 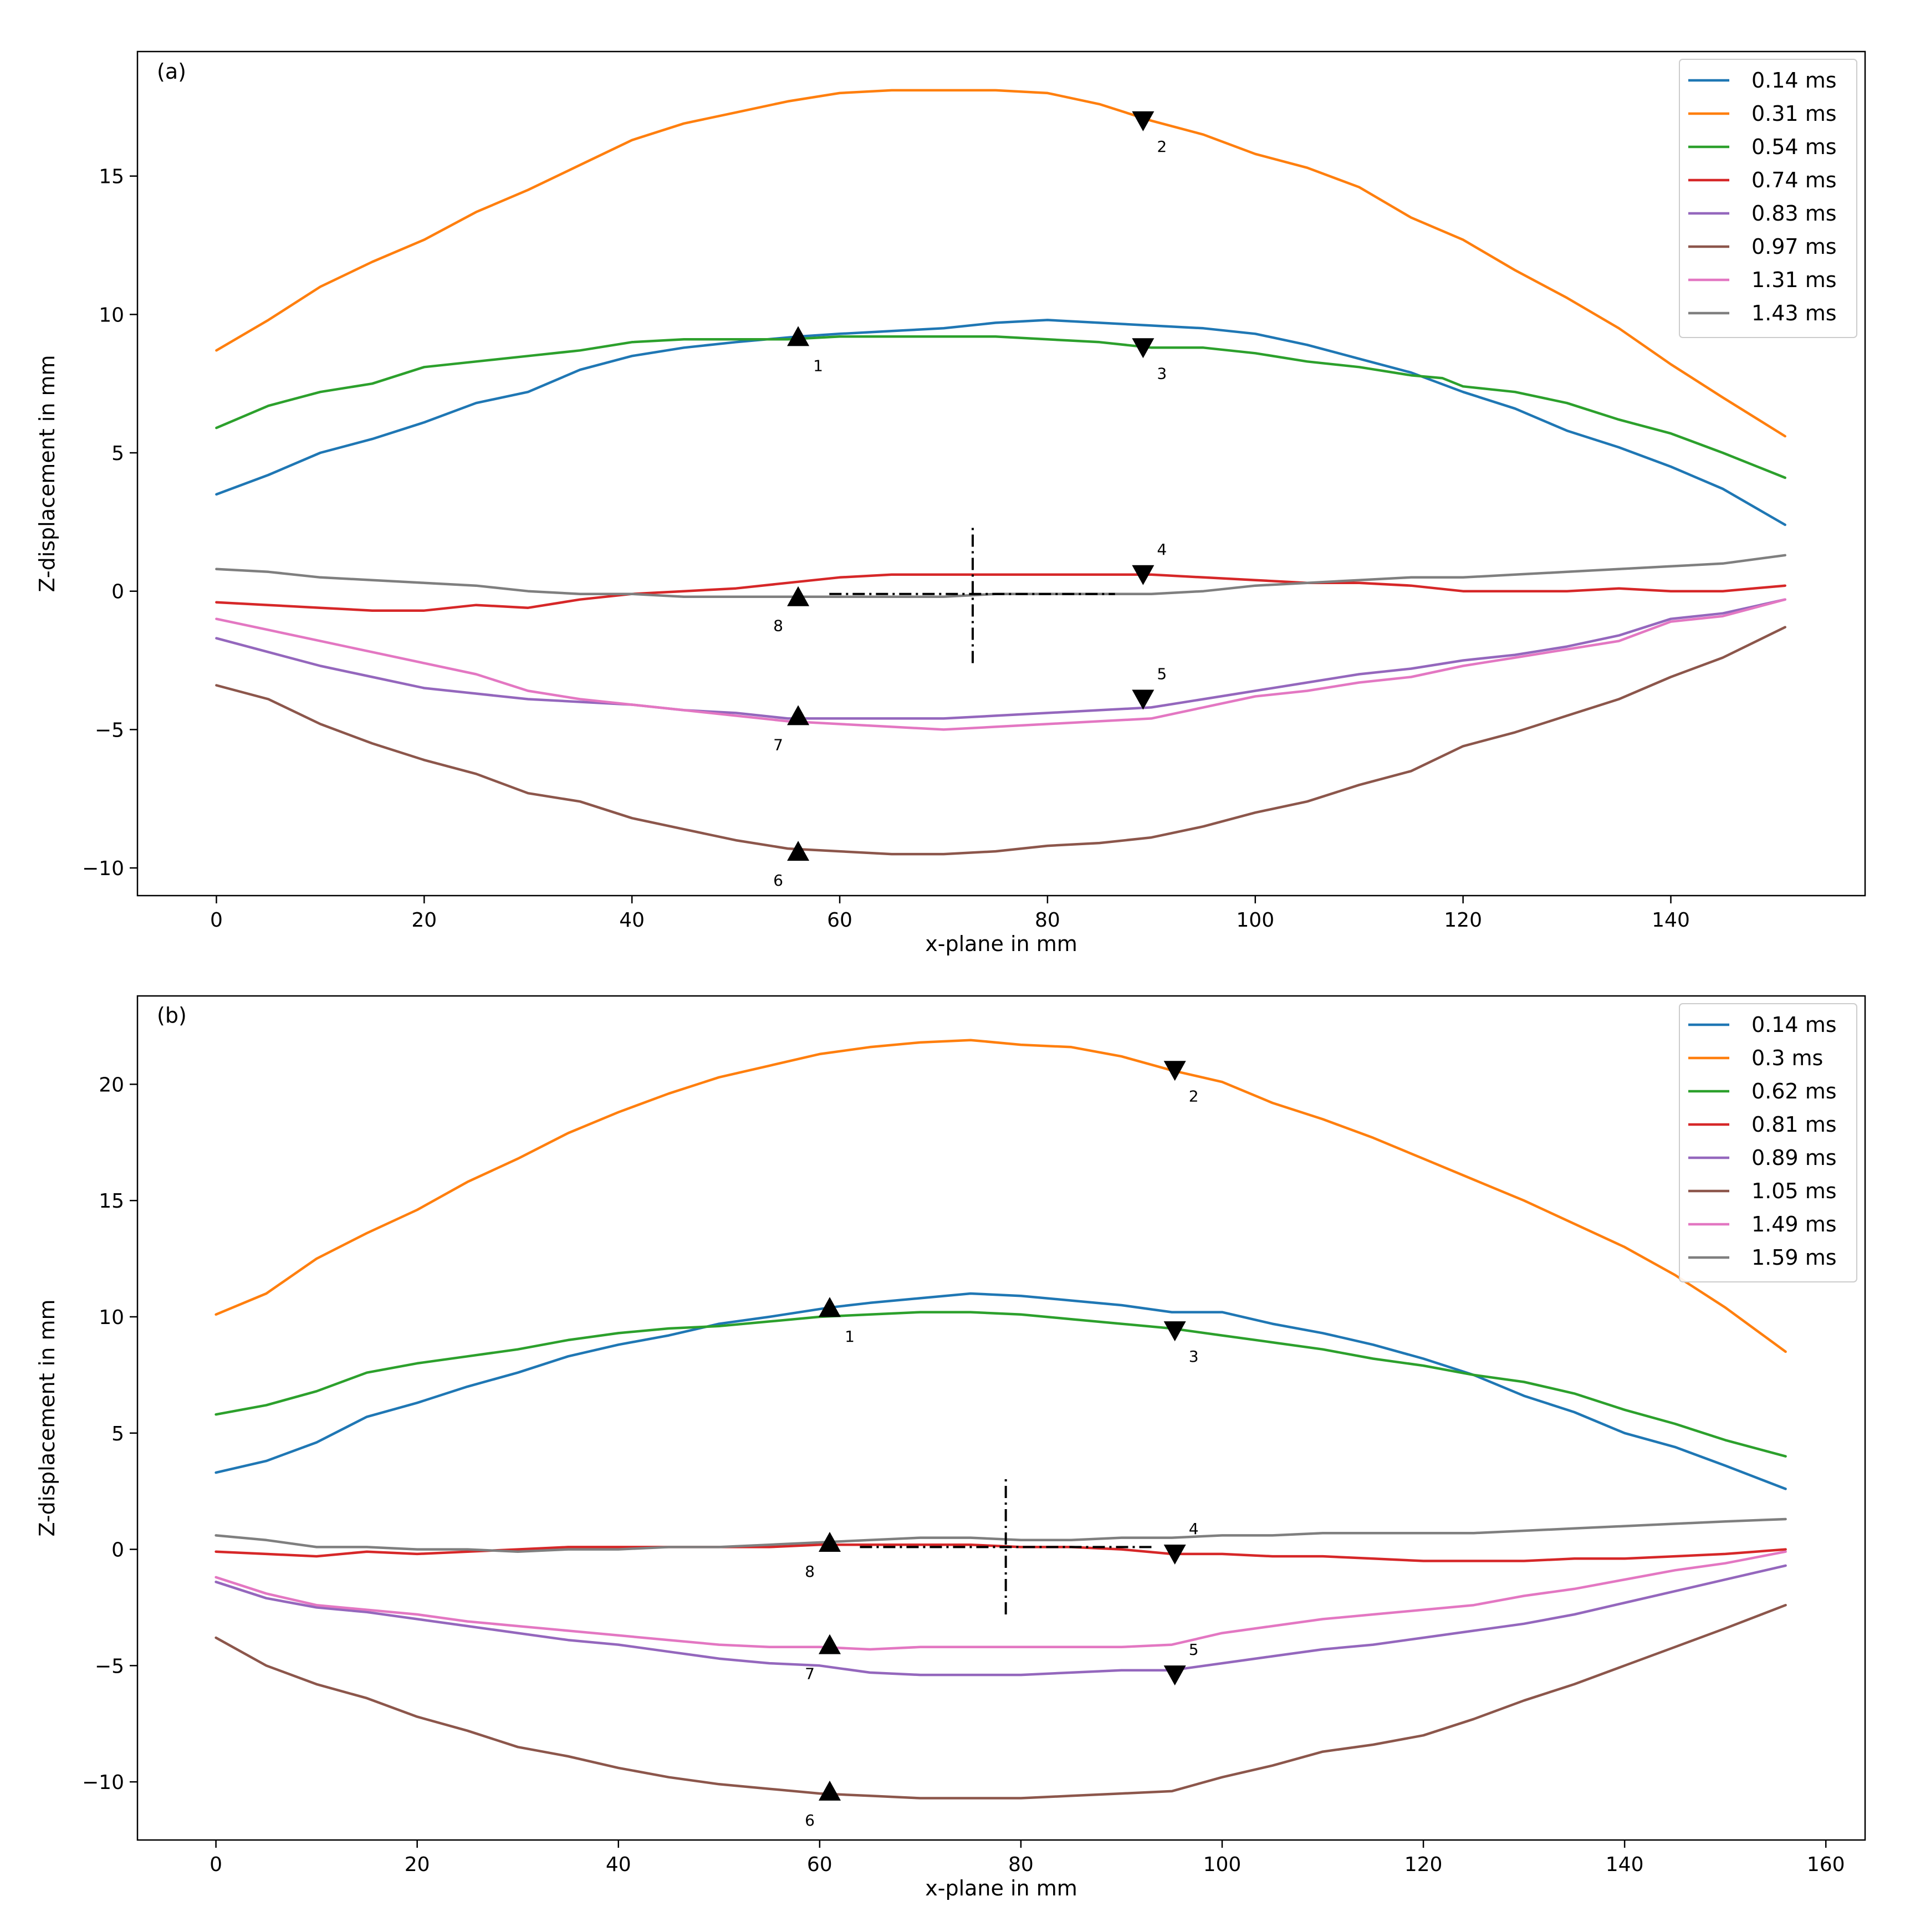 What do you see at coordinates (109, 1666) in the screenshot?
I see `panel-b-y-tick-label-1: −5` at bounding box center [109, 1666].